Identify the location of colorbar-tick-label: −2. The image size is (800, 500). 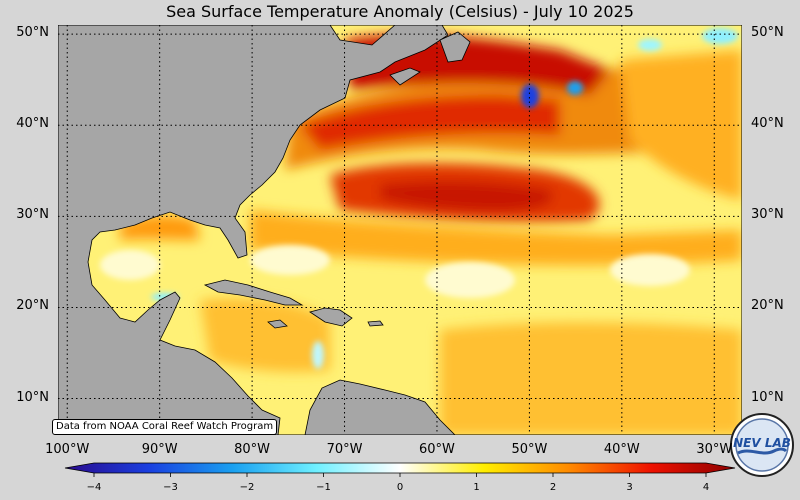
(247, 487).